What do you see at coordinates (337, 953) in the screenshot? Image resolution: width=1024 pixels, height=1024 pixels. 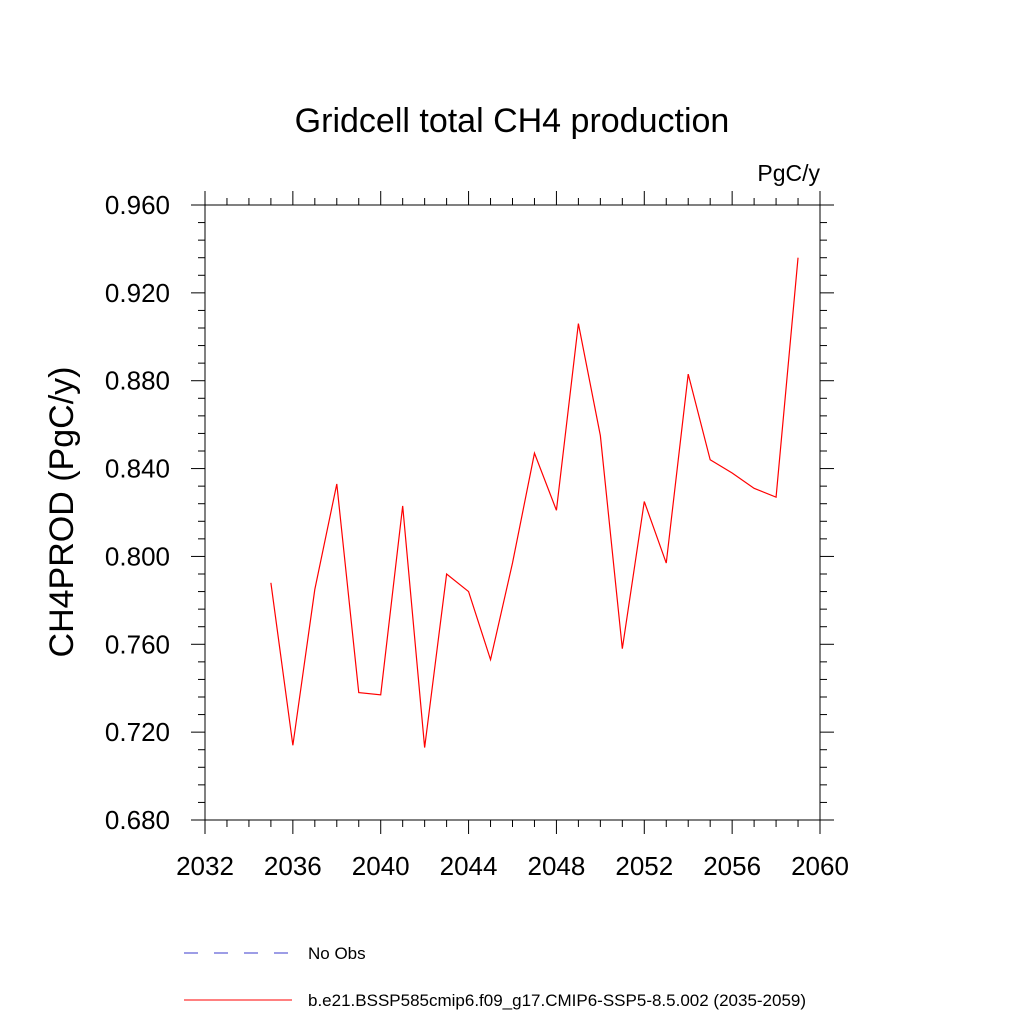 I see `legend-label: No Obs` at bounding box center [337, 953].